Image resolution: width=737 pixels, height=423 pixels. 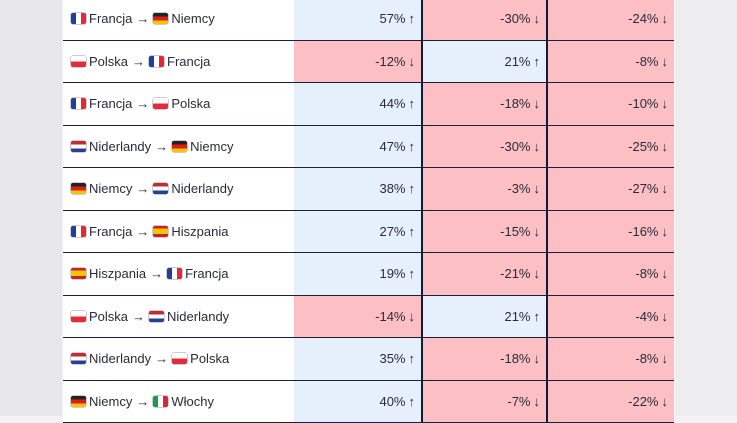 I want to click on background-right, so click(x=706, y=208).